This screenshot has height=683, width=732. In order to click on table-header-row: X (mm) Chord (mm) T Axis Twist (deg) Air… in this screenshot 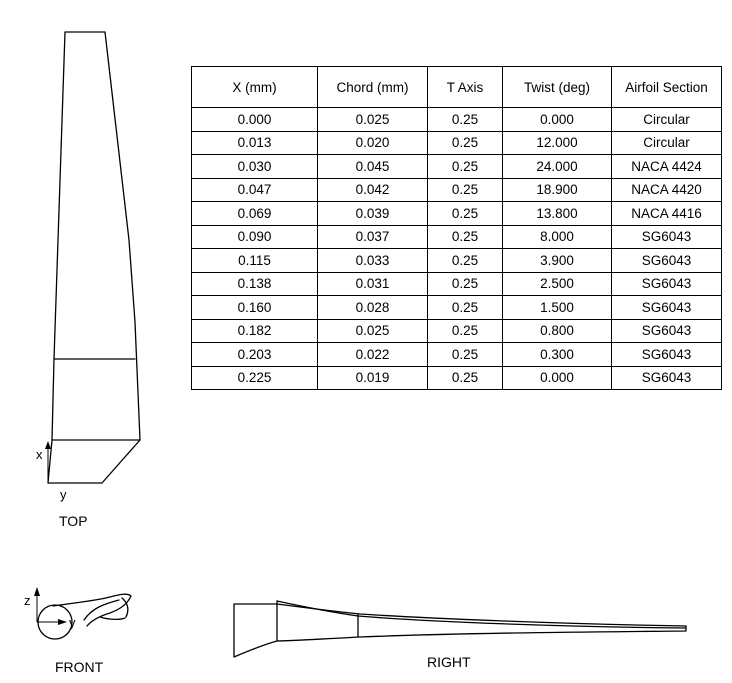, I will do `click(456, 87)`.